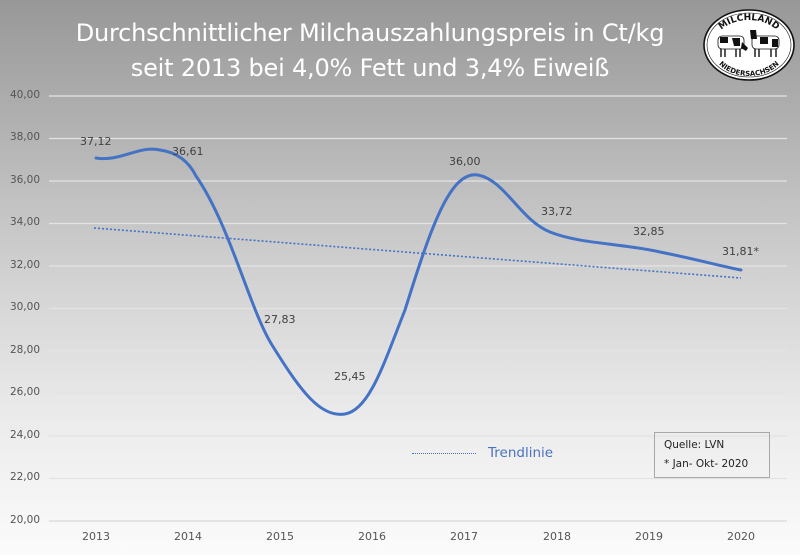 The height and width of the screenshot is (555, 800). Describe the element at coordinates (444, 453) in the screenshot. I see `trendline-legend-swatch` at that location.